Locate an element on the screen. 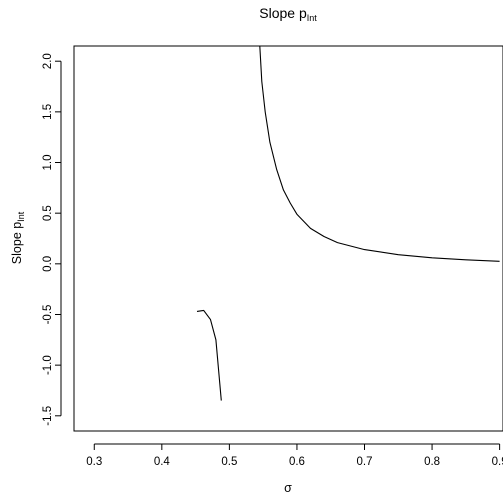 This screenshot has width=503, height=498. x-tick-label: 0.6 is located at coordinates (297, 462).